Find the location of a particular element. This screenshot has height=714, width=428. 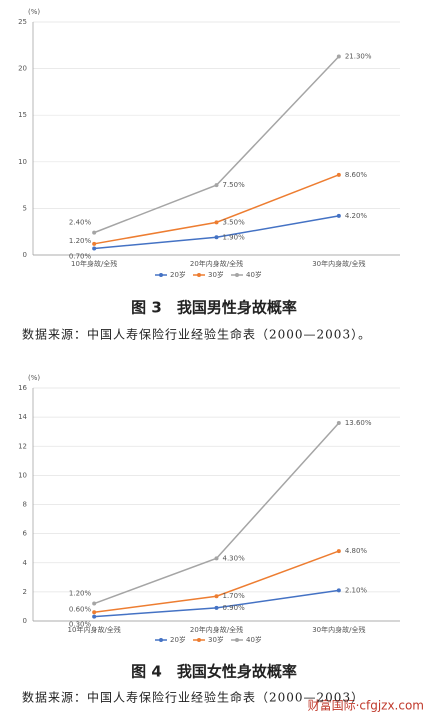

value-label: 4.30% is located at coordinates (234, 558).